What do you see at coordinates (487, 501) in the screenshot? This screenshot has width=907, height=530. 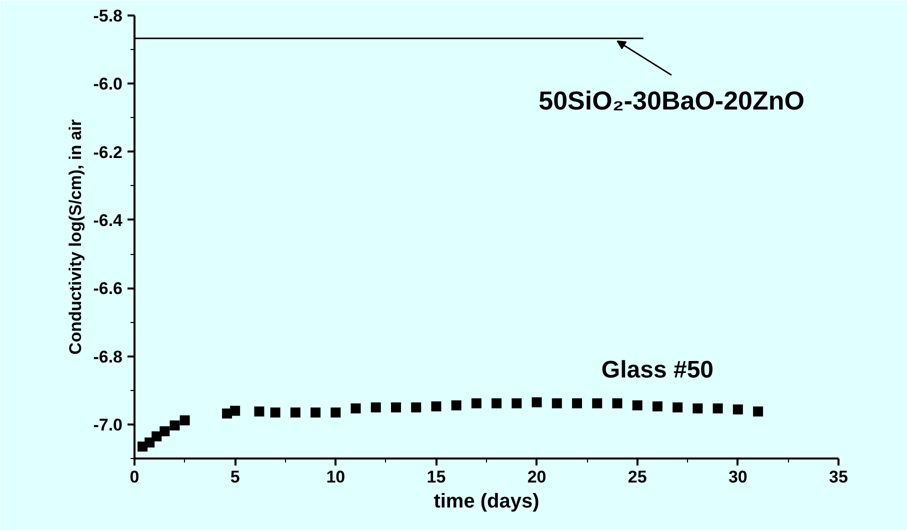 I see `x-axis-title: time (days)` at bounding box center [487, 501].